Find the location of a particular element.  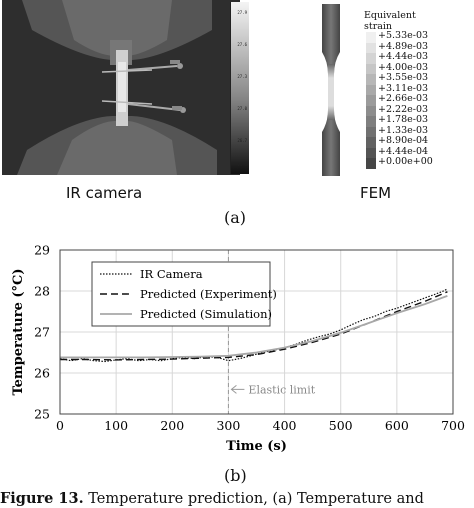

legend-color-scale is located at coordinates (371, 100).